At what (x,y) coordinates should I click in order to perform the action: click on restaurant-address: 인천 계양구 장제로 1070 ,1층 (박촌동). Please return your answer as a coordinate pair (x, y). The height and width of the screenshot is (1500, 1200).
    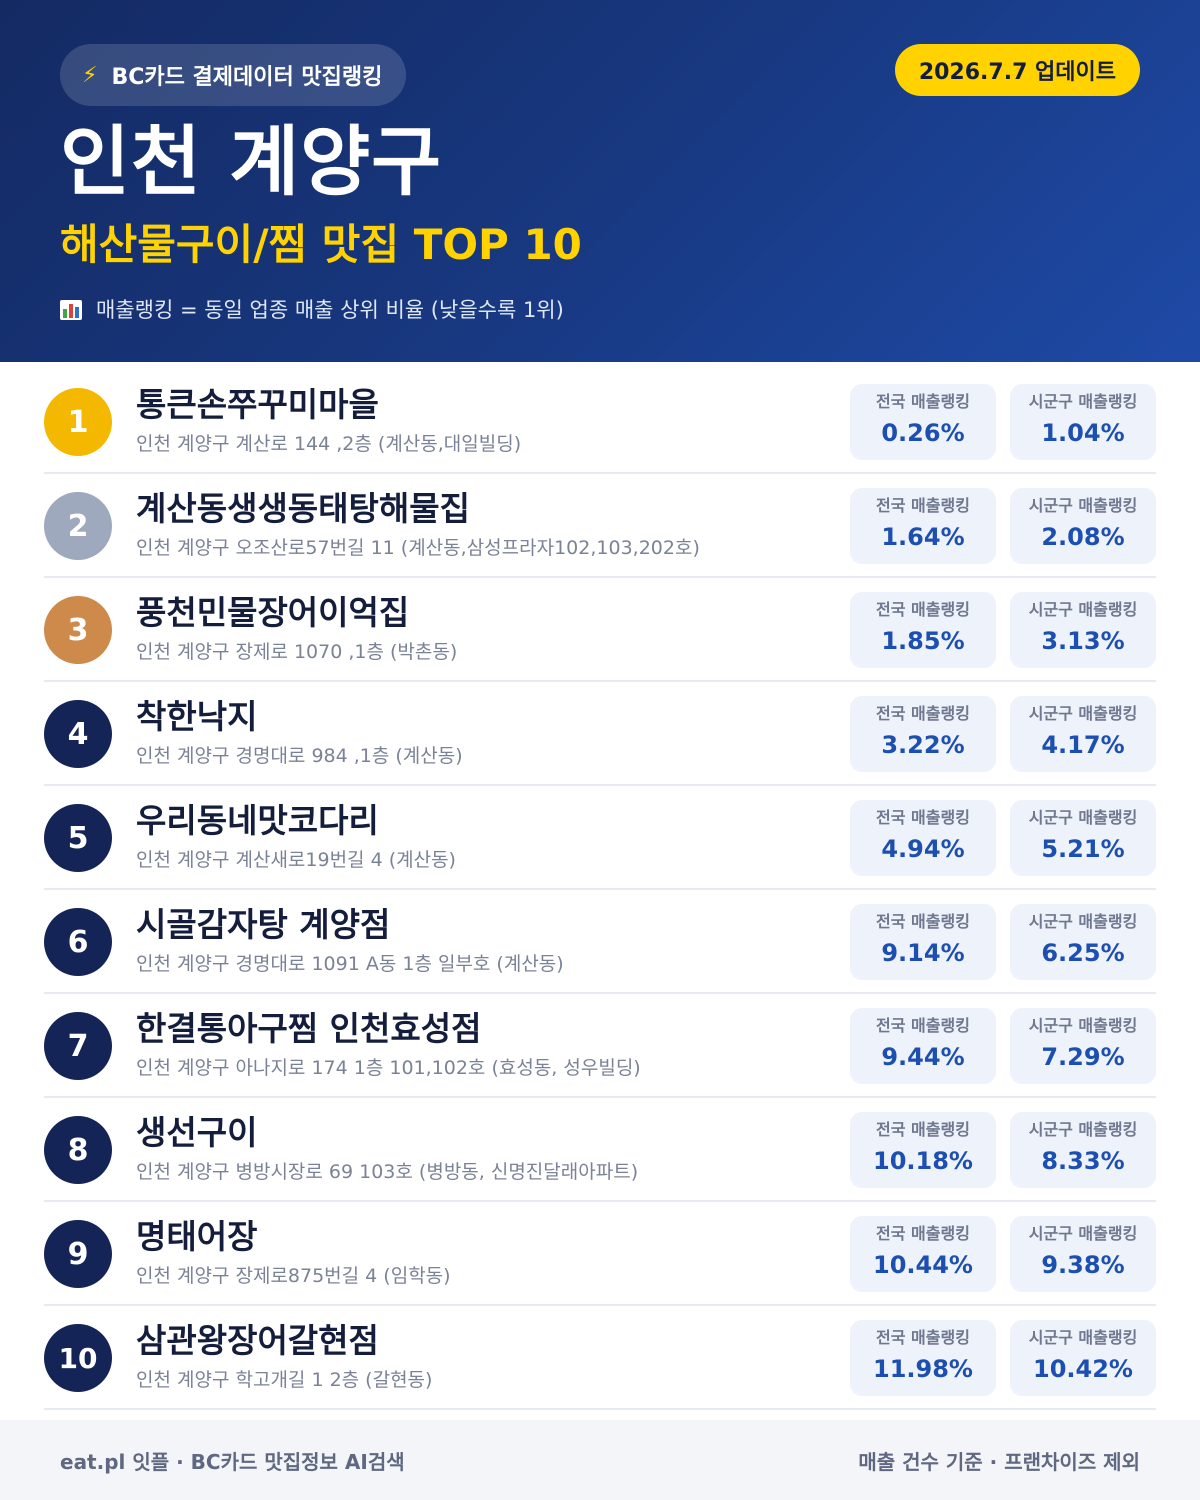
    Looking at the image, I should click on (297, 652).